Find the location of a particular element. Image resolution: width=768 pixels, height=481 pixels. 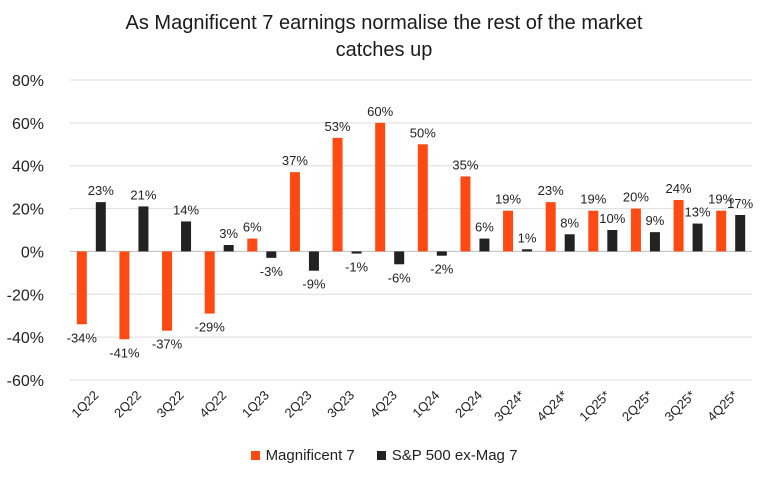

x-tick-label-1q22: 1Q22 is located at coordinates (84, 404).